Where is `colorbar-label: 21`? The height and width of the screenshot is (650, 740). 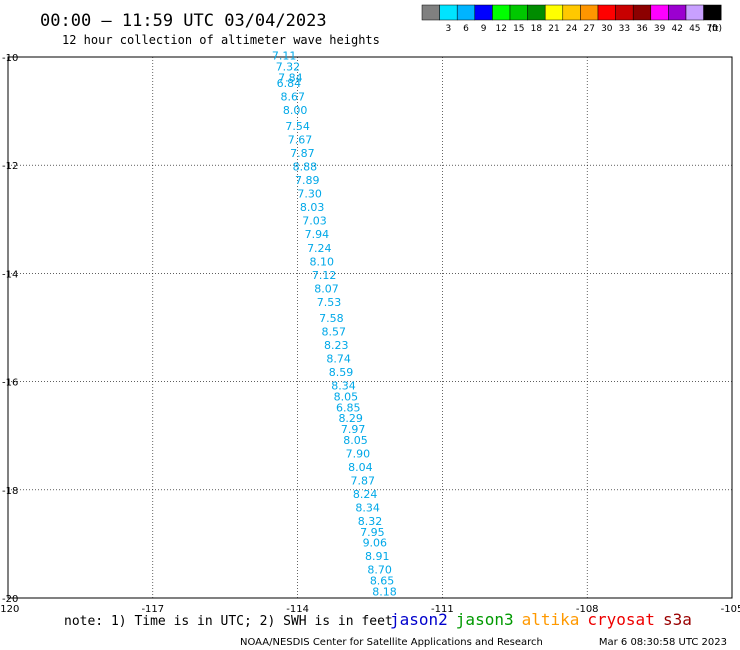
colorbar-label: 21 is located at coordinates (553, 29).